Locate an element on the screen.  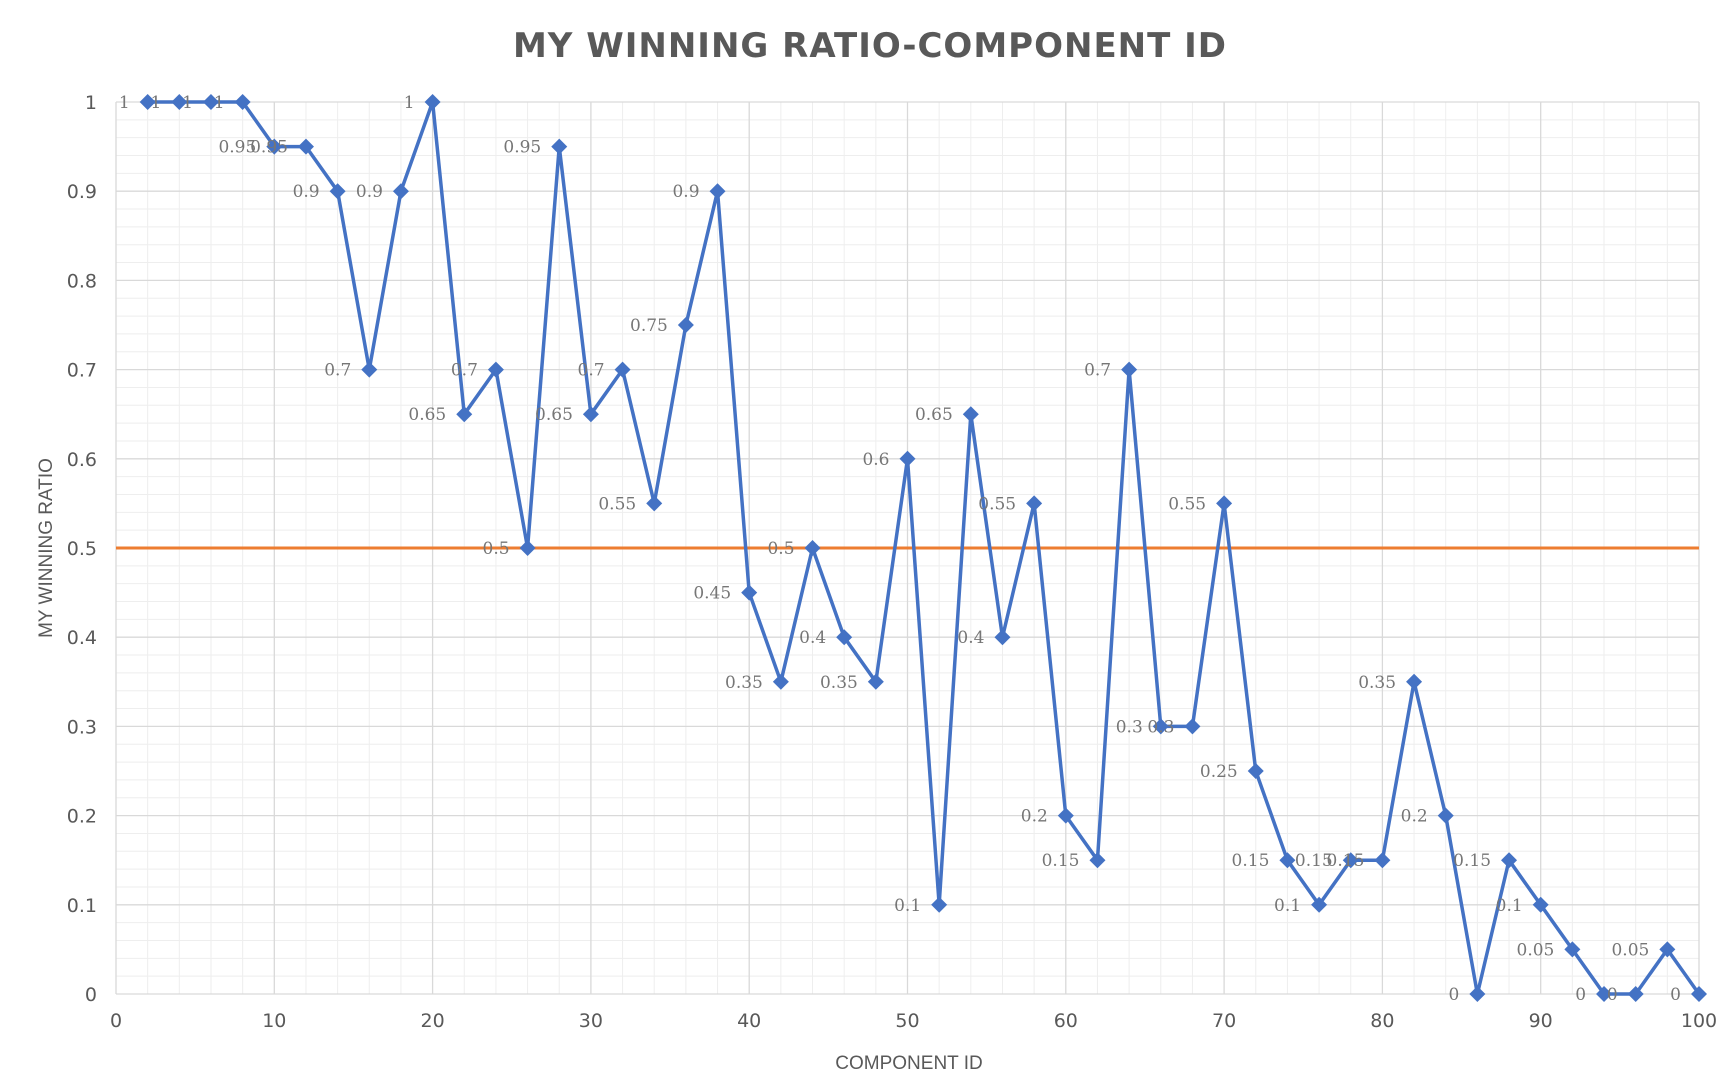
x-tick-label: 70 is located at coordinates (1224, 1021).